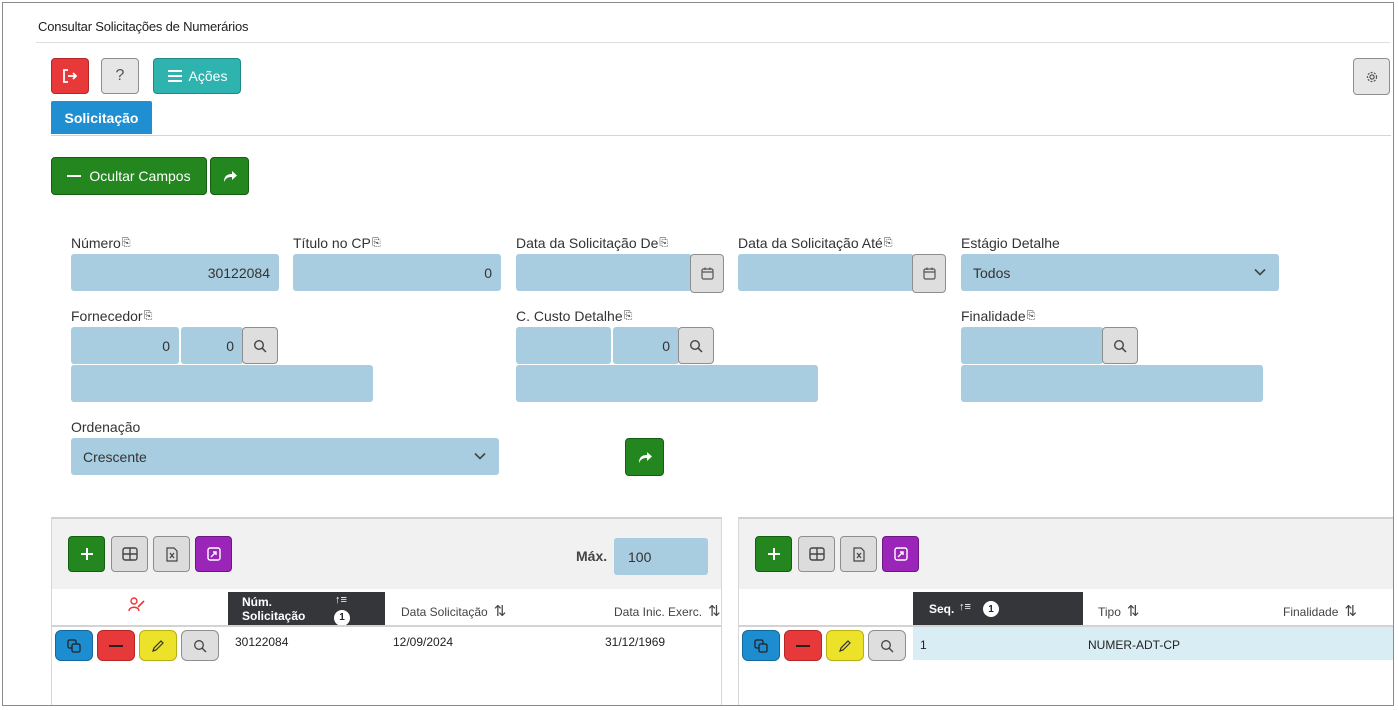 The image size is (1398, 710). I want to click on estagio-select: Todos, so click(1120, 272).